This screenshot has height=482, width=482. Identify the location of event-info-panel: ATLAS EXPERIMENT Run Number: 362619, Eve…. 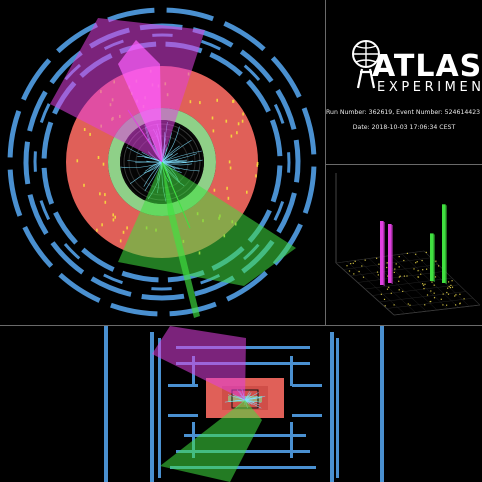
(404, 82).